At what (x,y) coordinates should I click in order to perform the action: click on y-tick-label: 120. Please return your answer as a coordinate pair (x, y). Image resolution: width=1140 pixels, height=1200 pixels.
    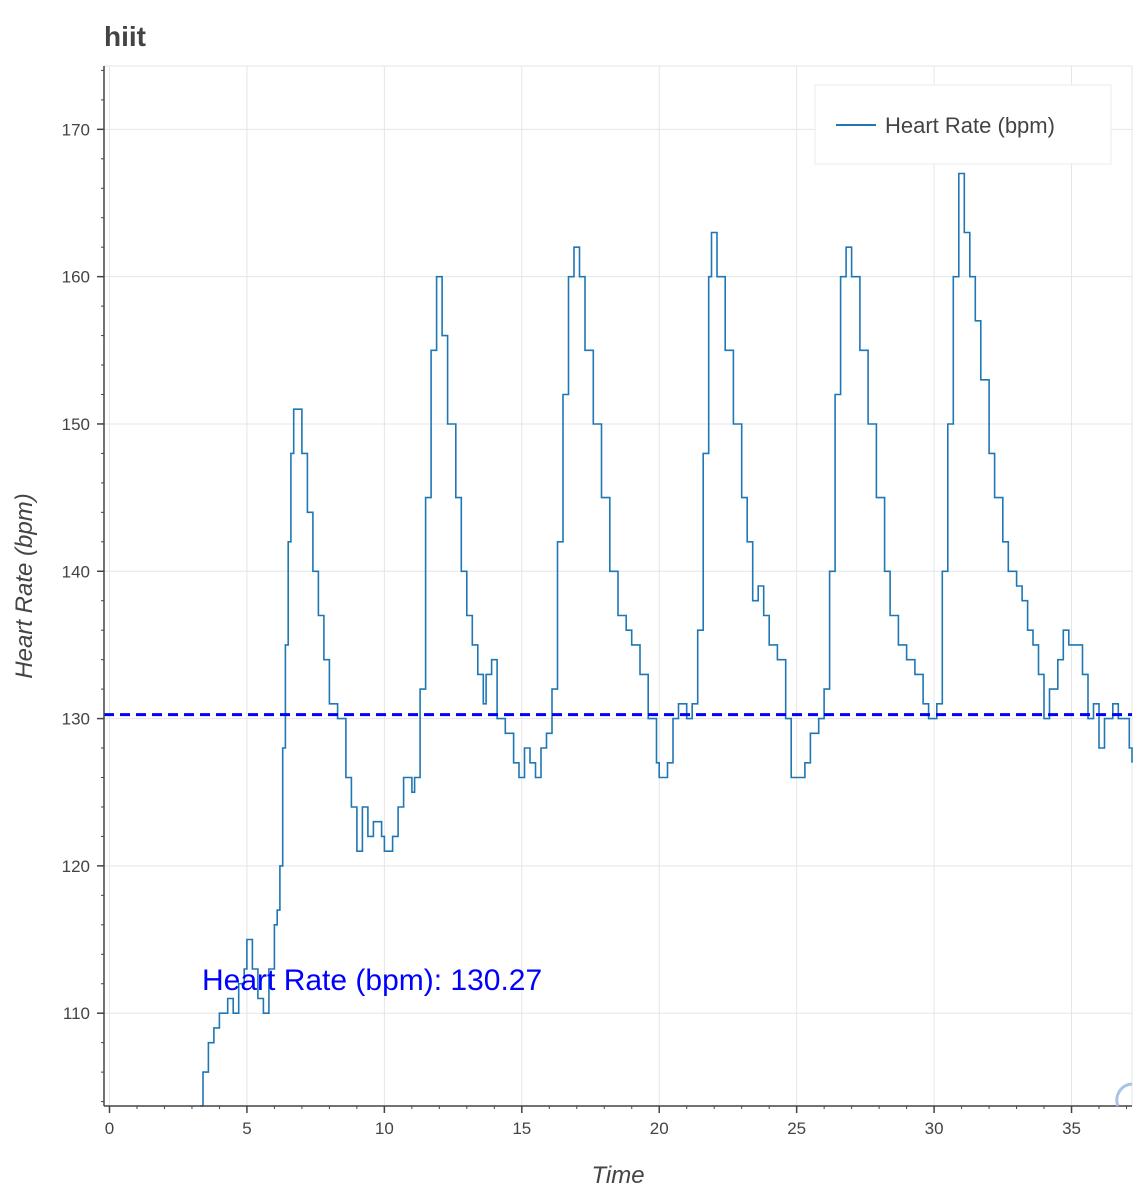
    Looking at the image, I should click on (76, 866).